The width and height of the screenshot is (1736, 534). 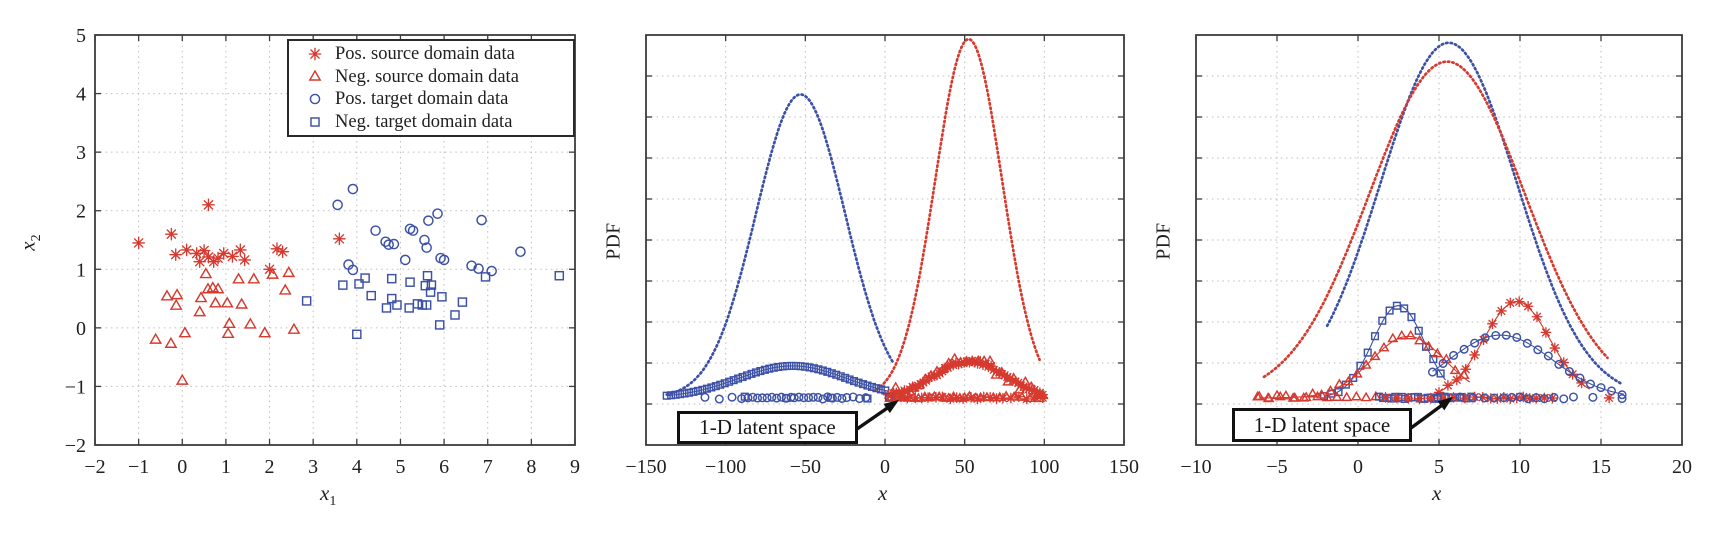 I want to click on x-tick-label: 1, so click(x=226, y=467).